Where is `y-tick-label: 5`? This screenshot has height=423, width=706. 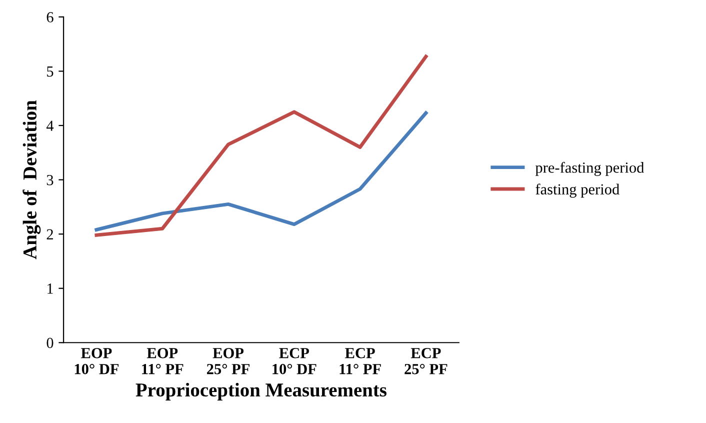
y-tick-label: 5 is located at coordinates (50, 71).